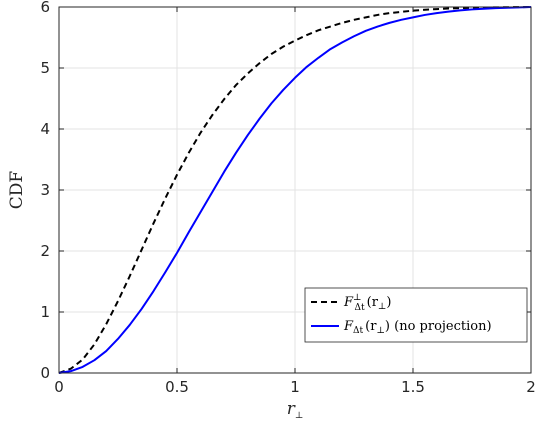 The height and width of the screenshot is (430, 551). I want to click on y-tick-label: 6, so click(45, 8).